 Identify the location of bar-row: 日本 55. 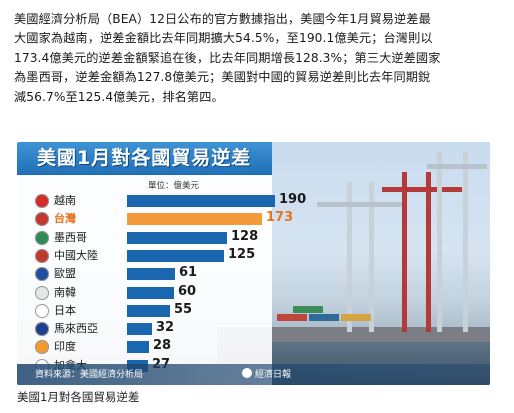
(167, 311).